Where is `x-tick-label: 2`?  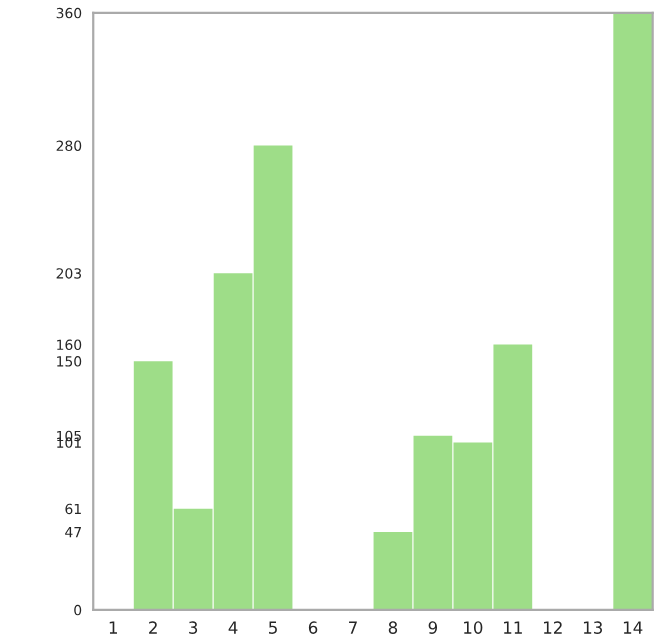
x-tick-label: 2 is located at coordinates (153, 627).